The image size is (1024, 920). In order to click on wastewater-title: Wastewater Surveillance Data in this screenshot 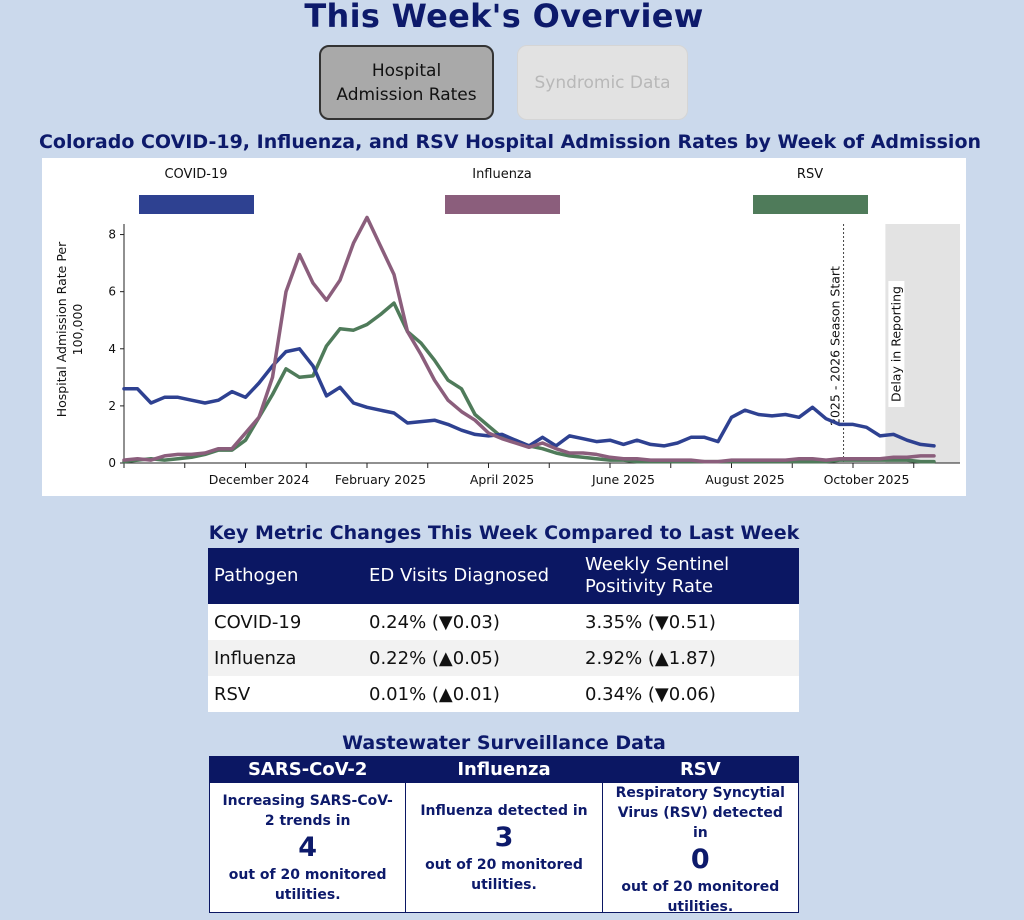, I will do `click(504, 743)`.